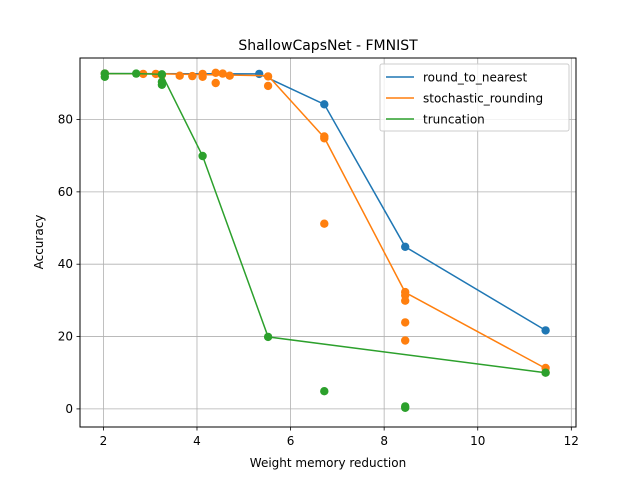 The width and height of the screenshot is (640, 480). I want to click on legend-item: round_to_nearest, so click(457, 78).